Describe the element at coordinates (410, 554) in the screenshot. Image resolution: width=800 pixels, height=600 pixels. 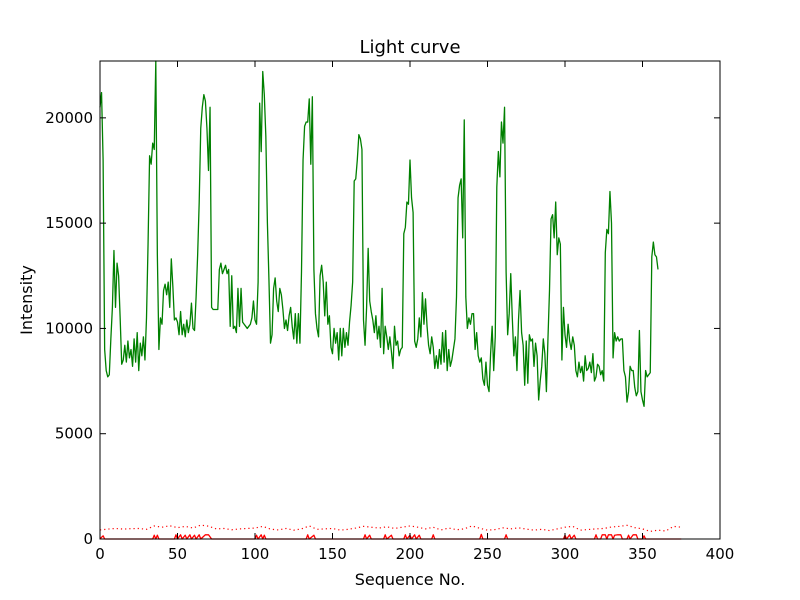
I see `x-tick-label: 200` at that location.